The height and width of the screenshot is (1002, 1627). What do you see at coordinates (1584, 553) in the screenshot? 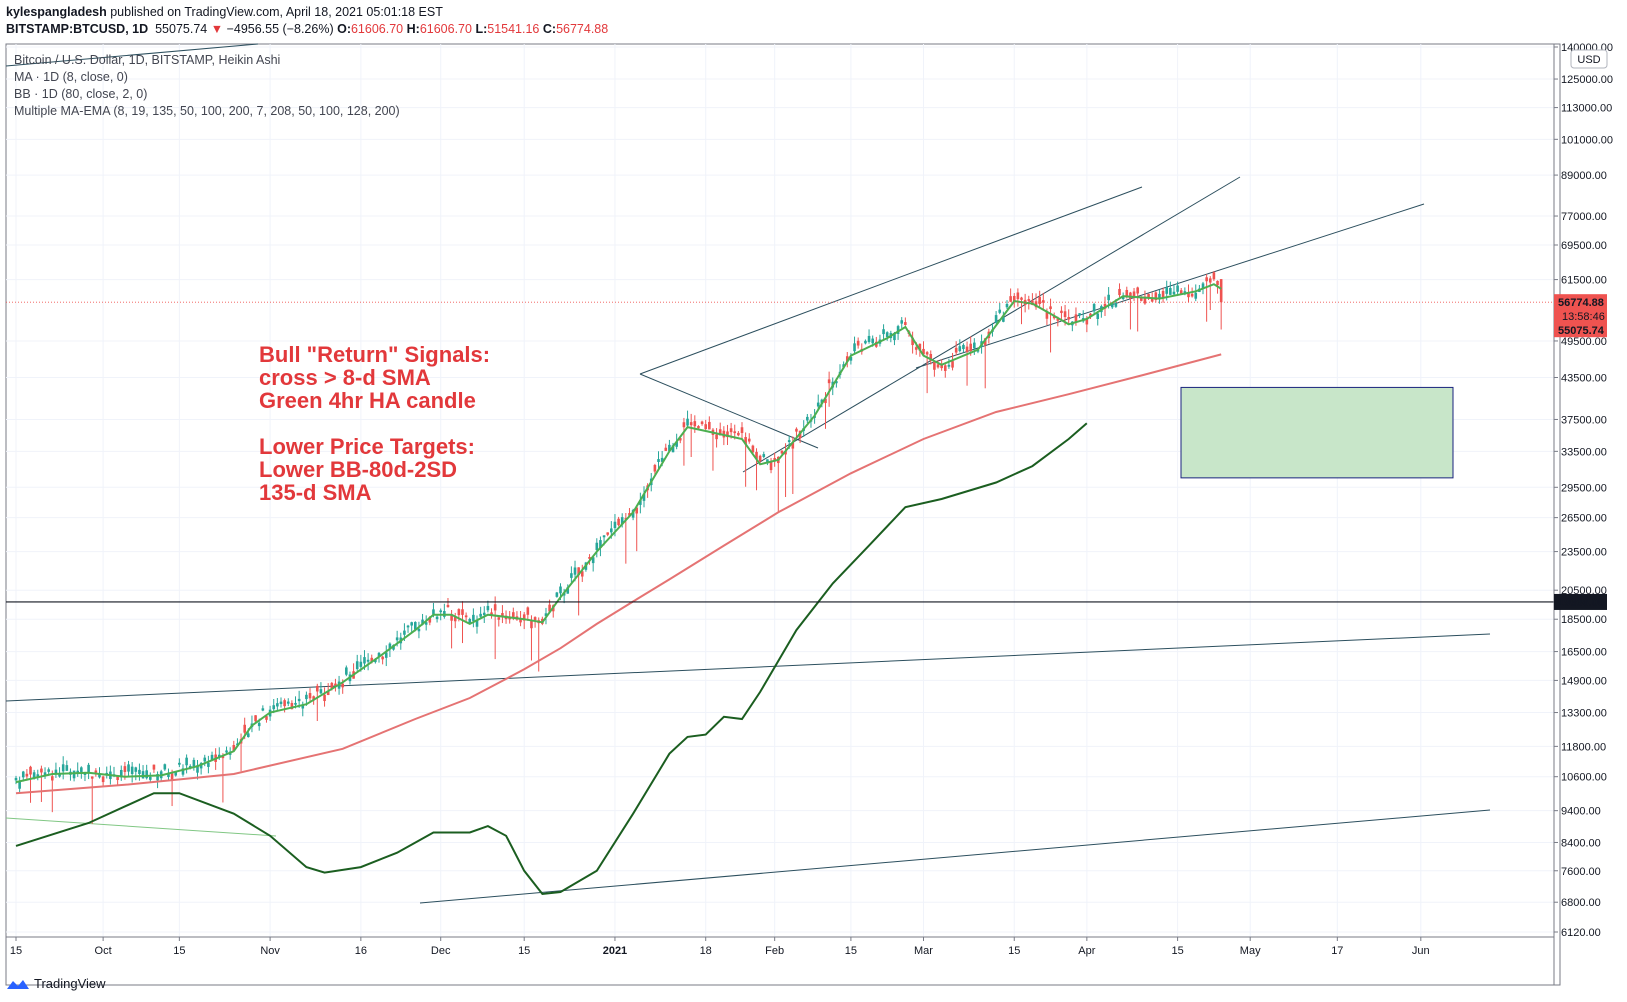
I see `price-tick-label: 23500.00` at bounding box center [1584, 553].